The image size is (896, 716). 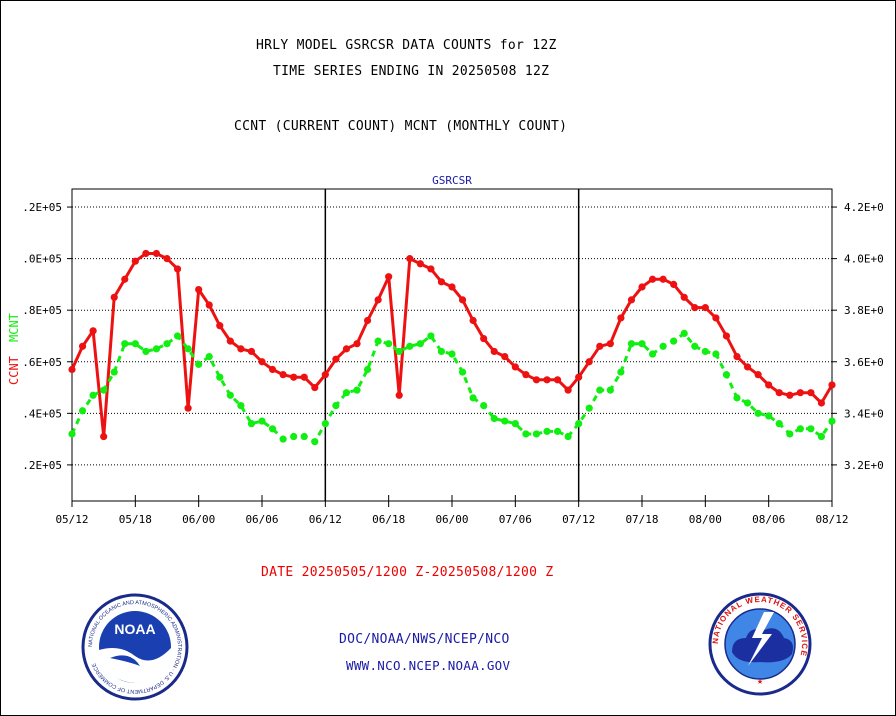 I want to click on x-tick-label: 05/12, so click(x=71, y=519).